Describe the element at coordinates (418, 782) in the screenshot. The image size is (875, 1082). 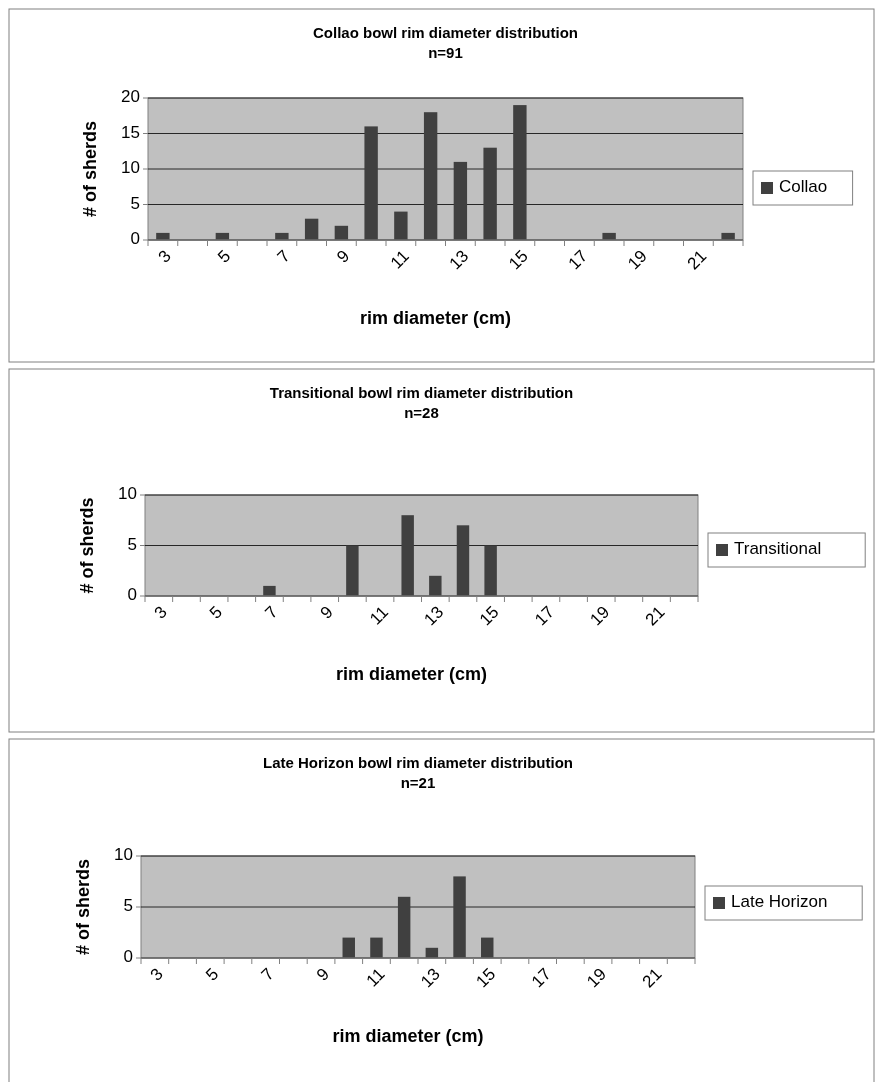
I see `chart-subtitle: n=21` at that location.